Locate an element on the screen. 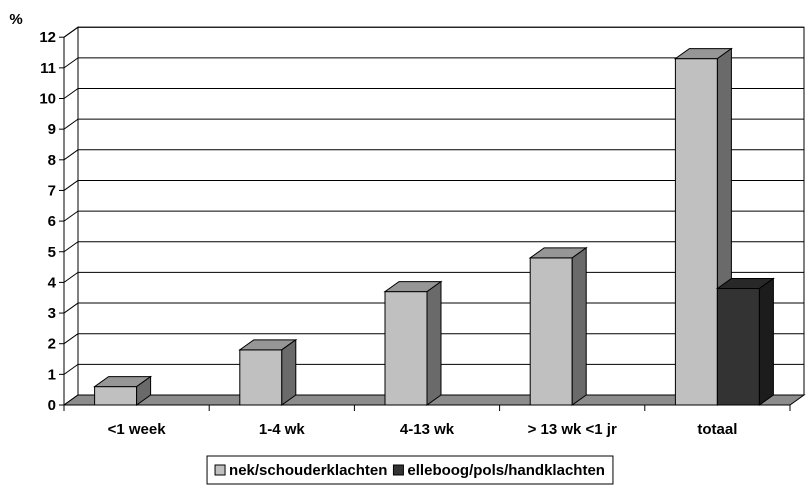 The height and width of the screenshot is (489, 812). y-tick-label: 12 is located at coordinates (47, 37).